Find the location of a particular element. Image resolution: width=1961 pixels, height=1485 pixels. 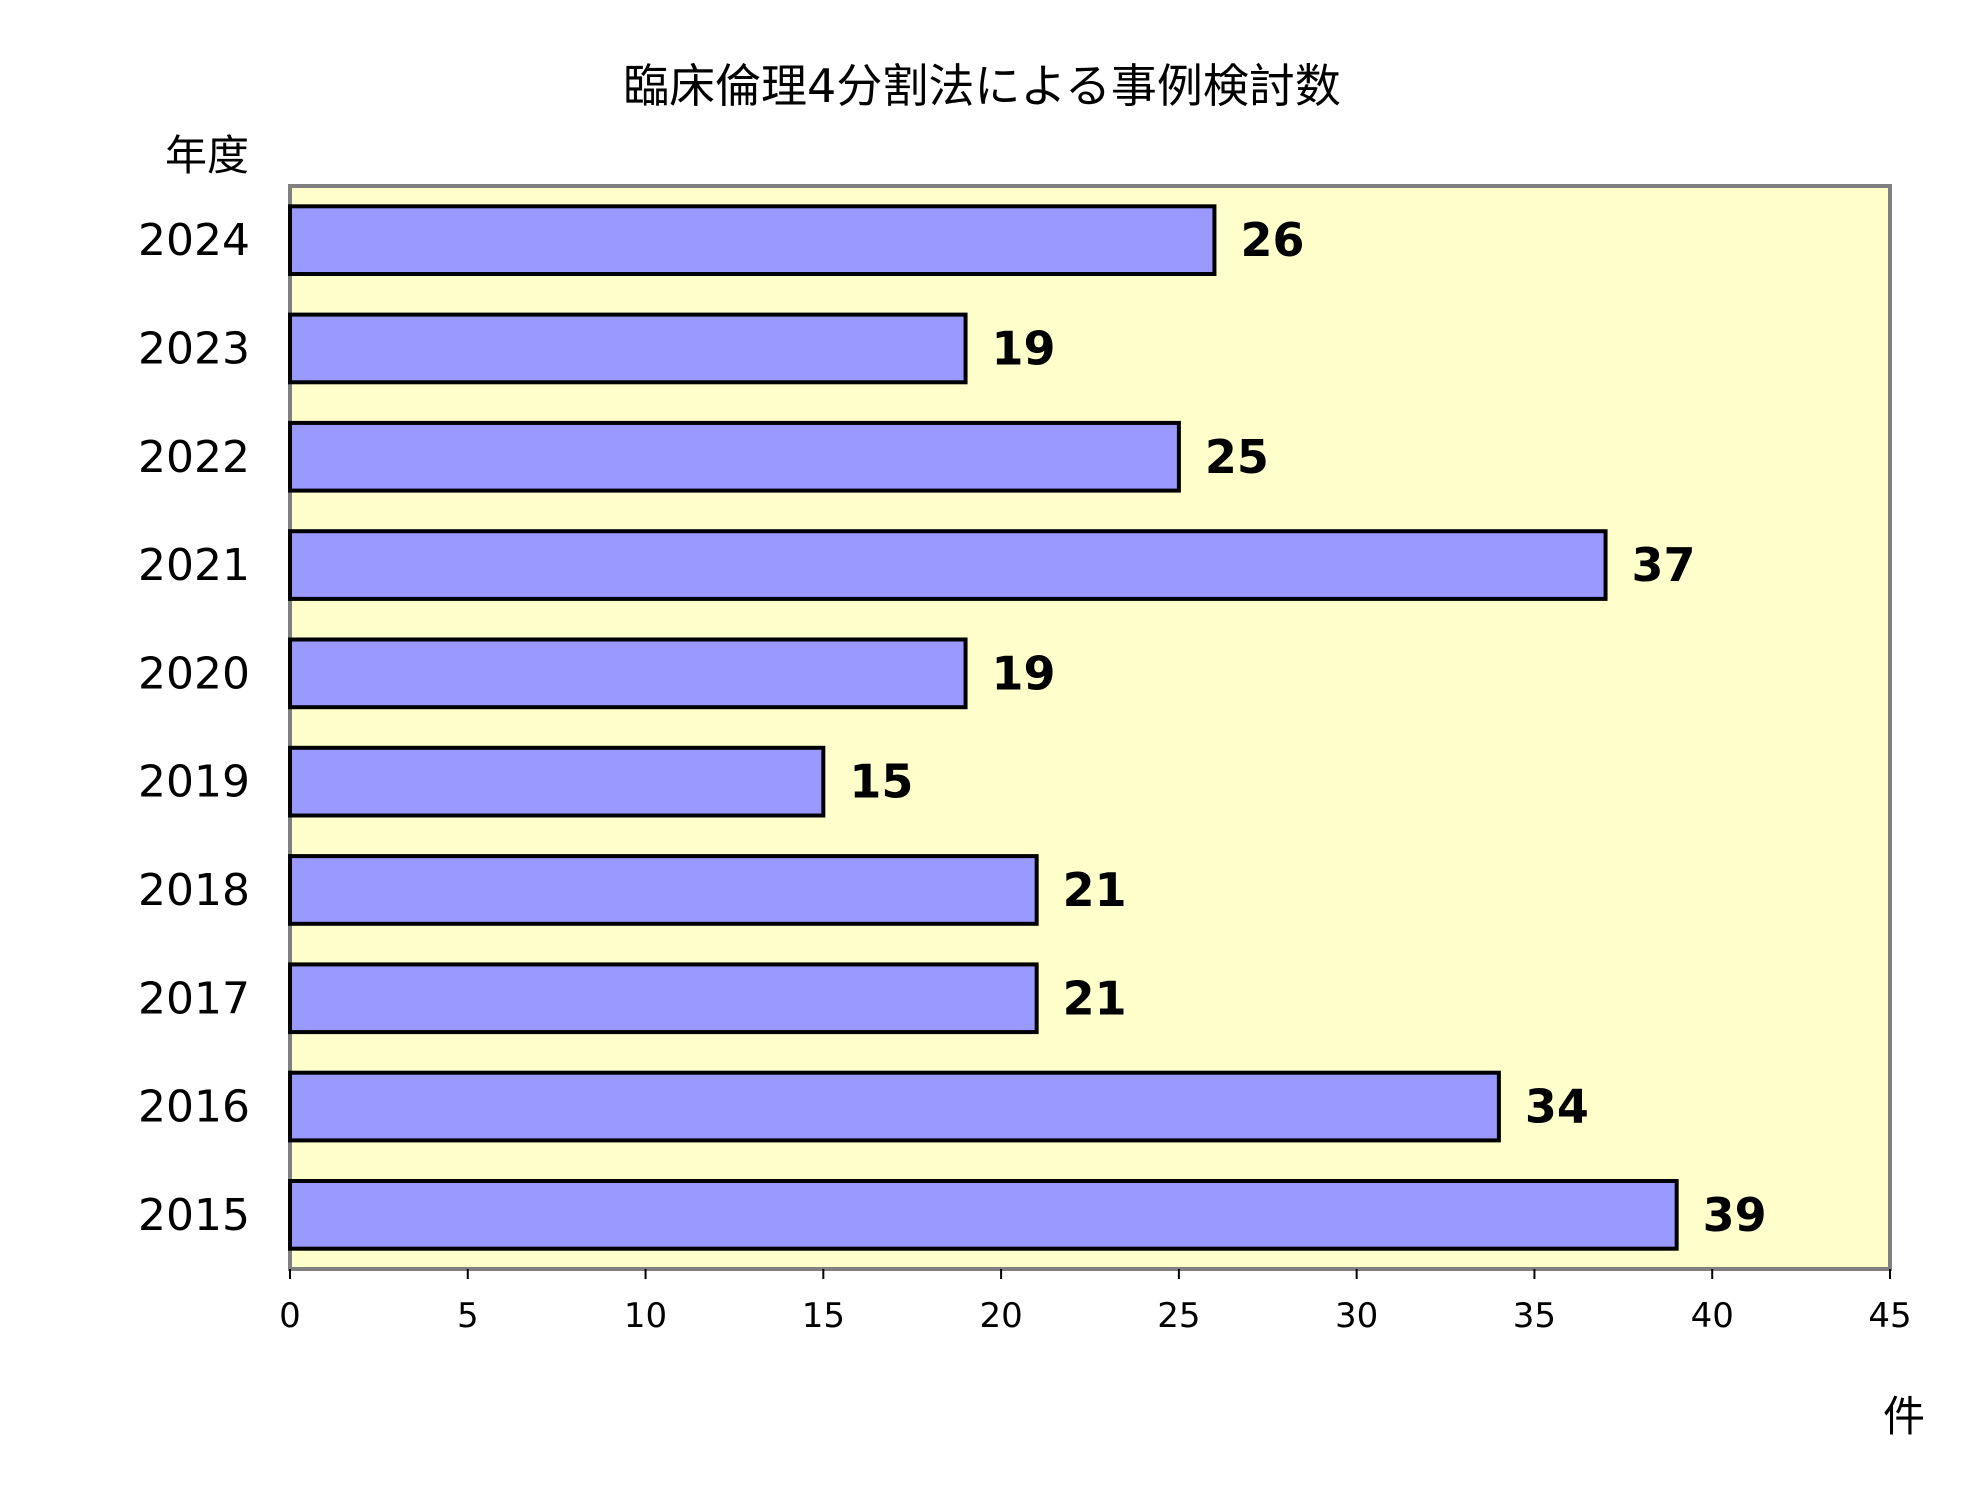

bar-2022 is located at coordinates (734, 456).